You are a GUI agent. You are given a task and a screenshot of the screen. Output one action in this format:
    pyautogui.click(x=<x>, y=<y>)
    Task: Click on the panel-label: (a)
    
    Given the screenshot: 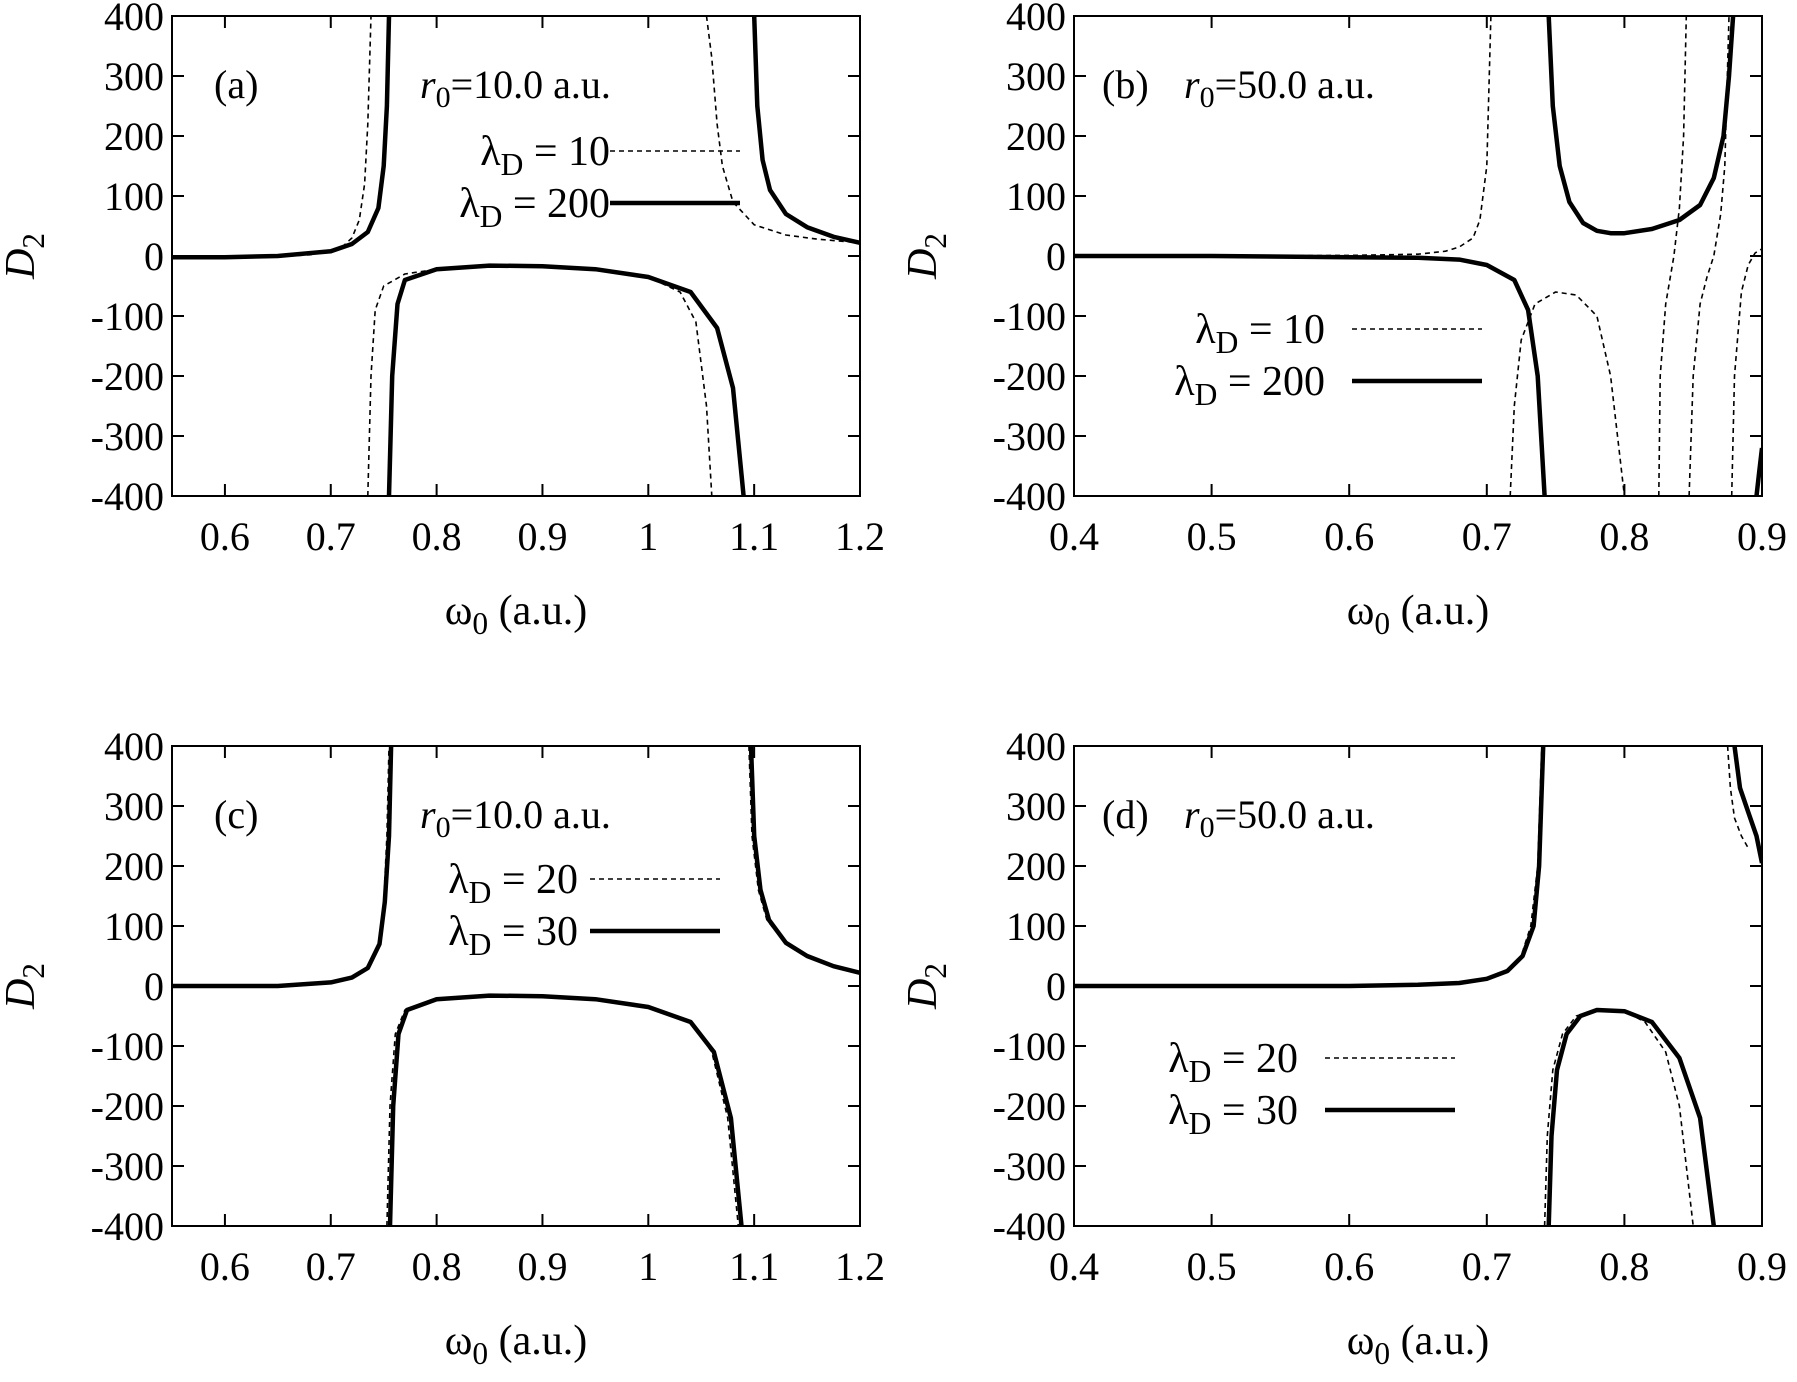 What is the action you would take?
    pyautogui.click(x=236, y=84)
    